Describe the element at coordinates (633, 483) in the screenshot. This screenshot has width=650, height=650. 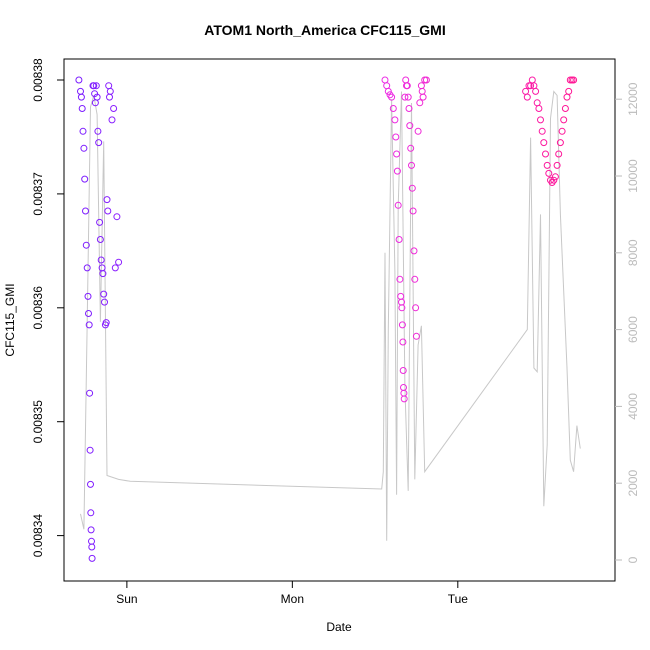
I see `right-y-tick-label: 2000` at that location.